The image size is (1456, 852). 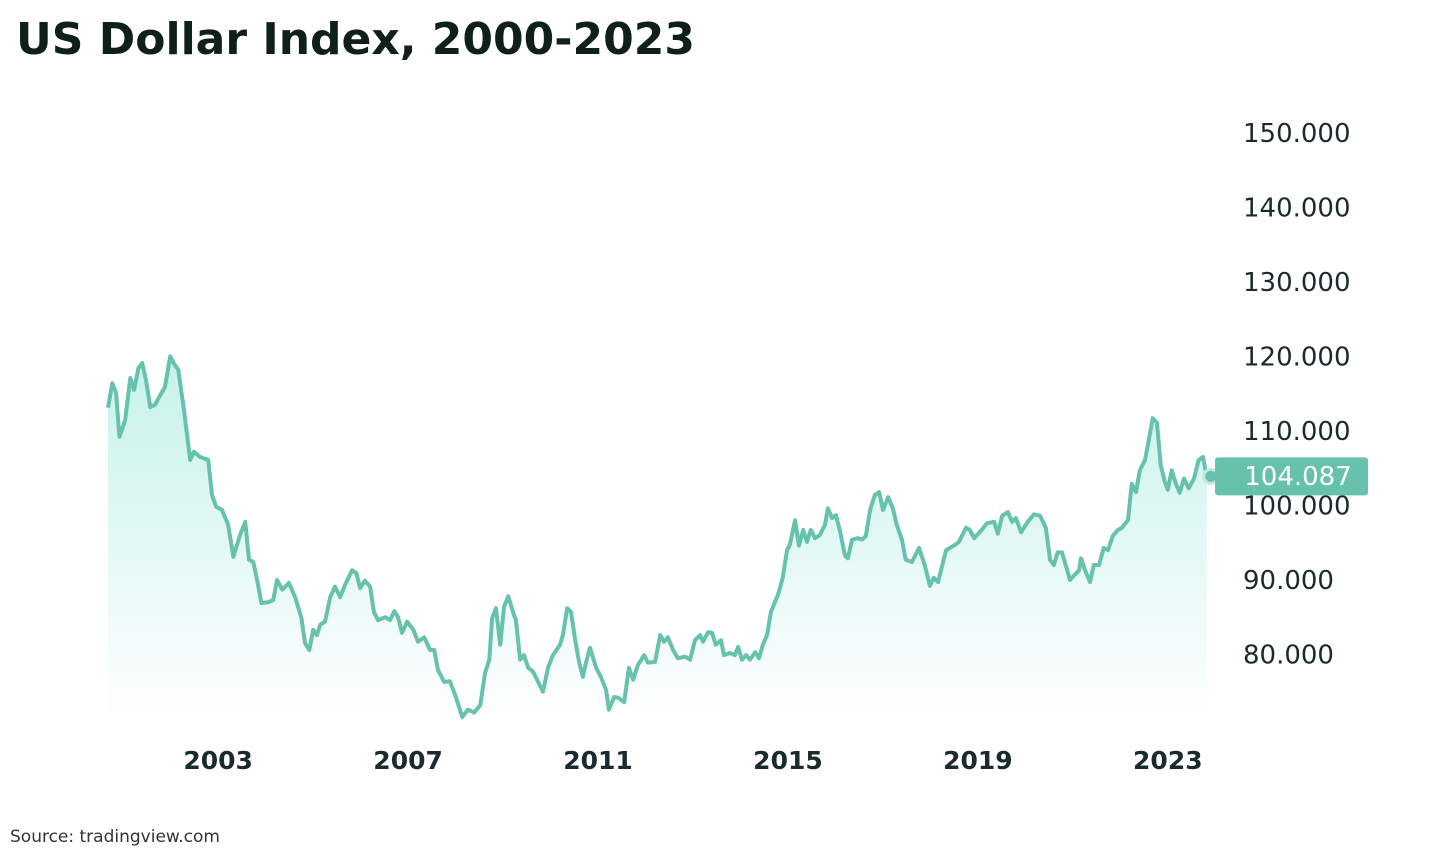 I want to click on chart-title: US Dollar Index, 2000-2023, so click(x=355, y=39).